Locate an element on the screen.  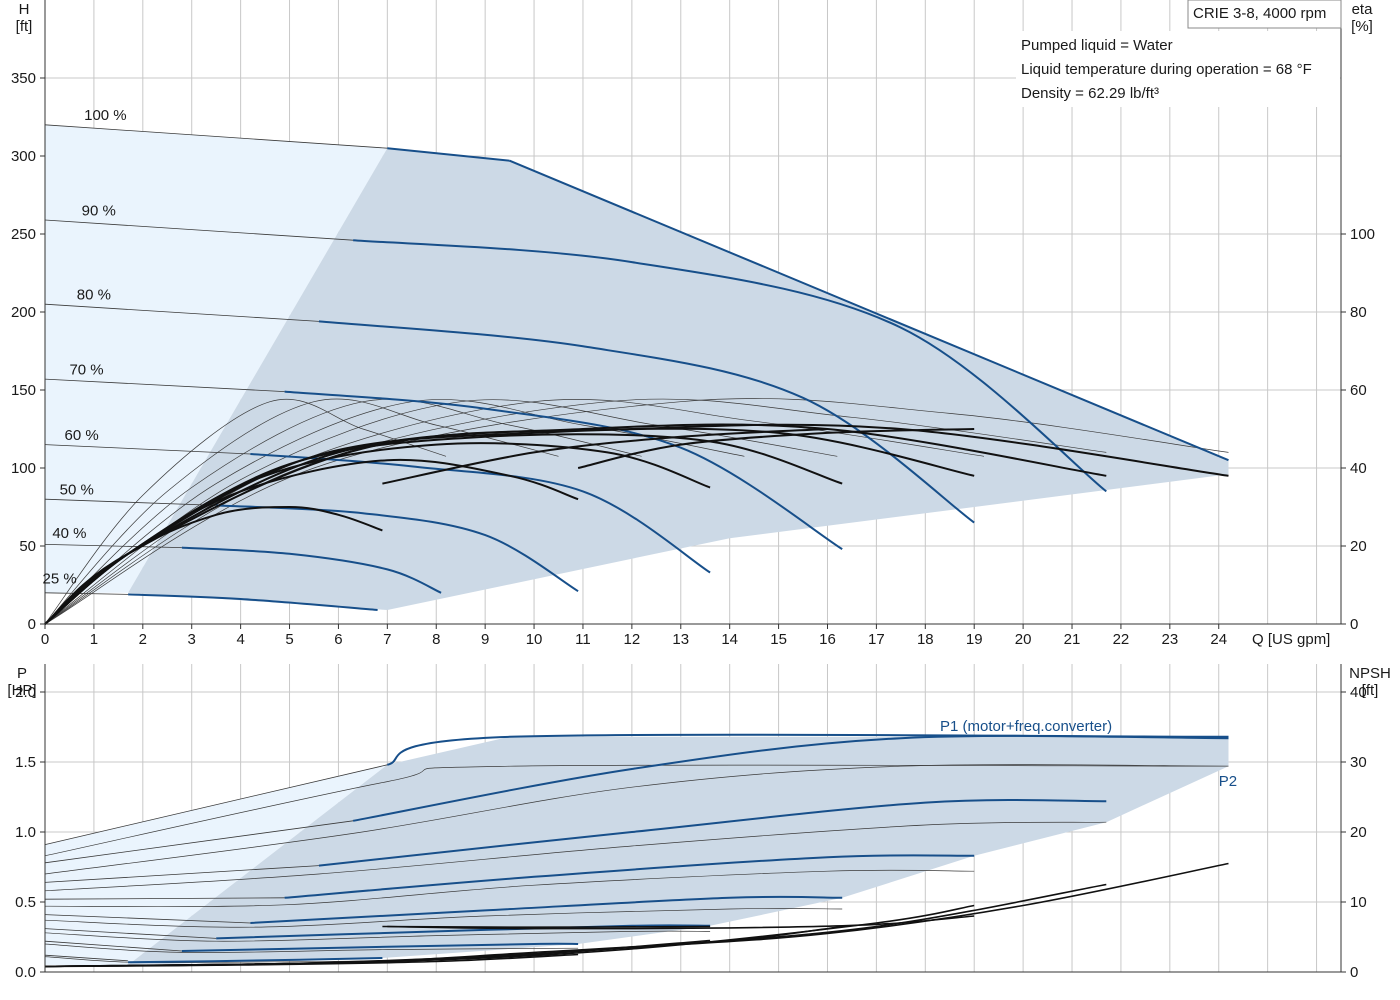
p-tick-label: 2.0 is located at coordinates (25, 692).